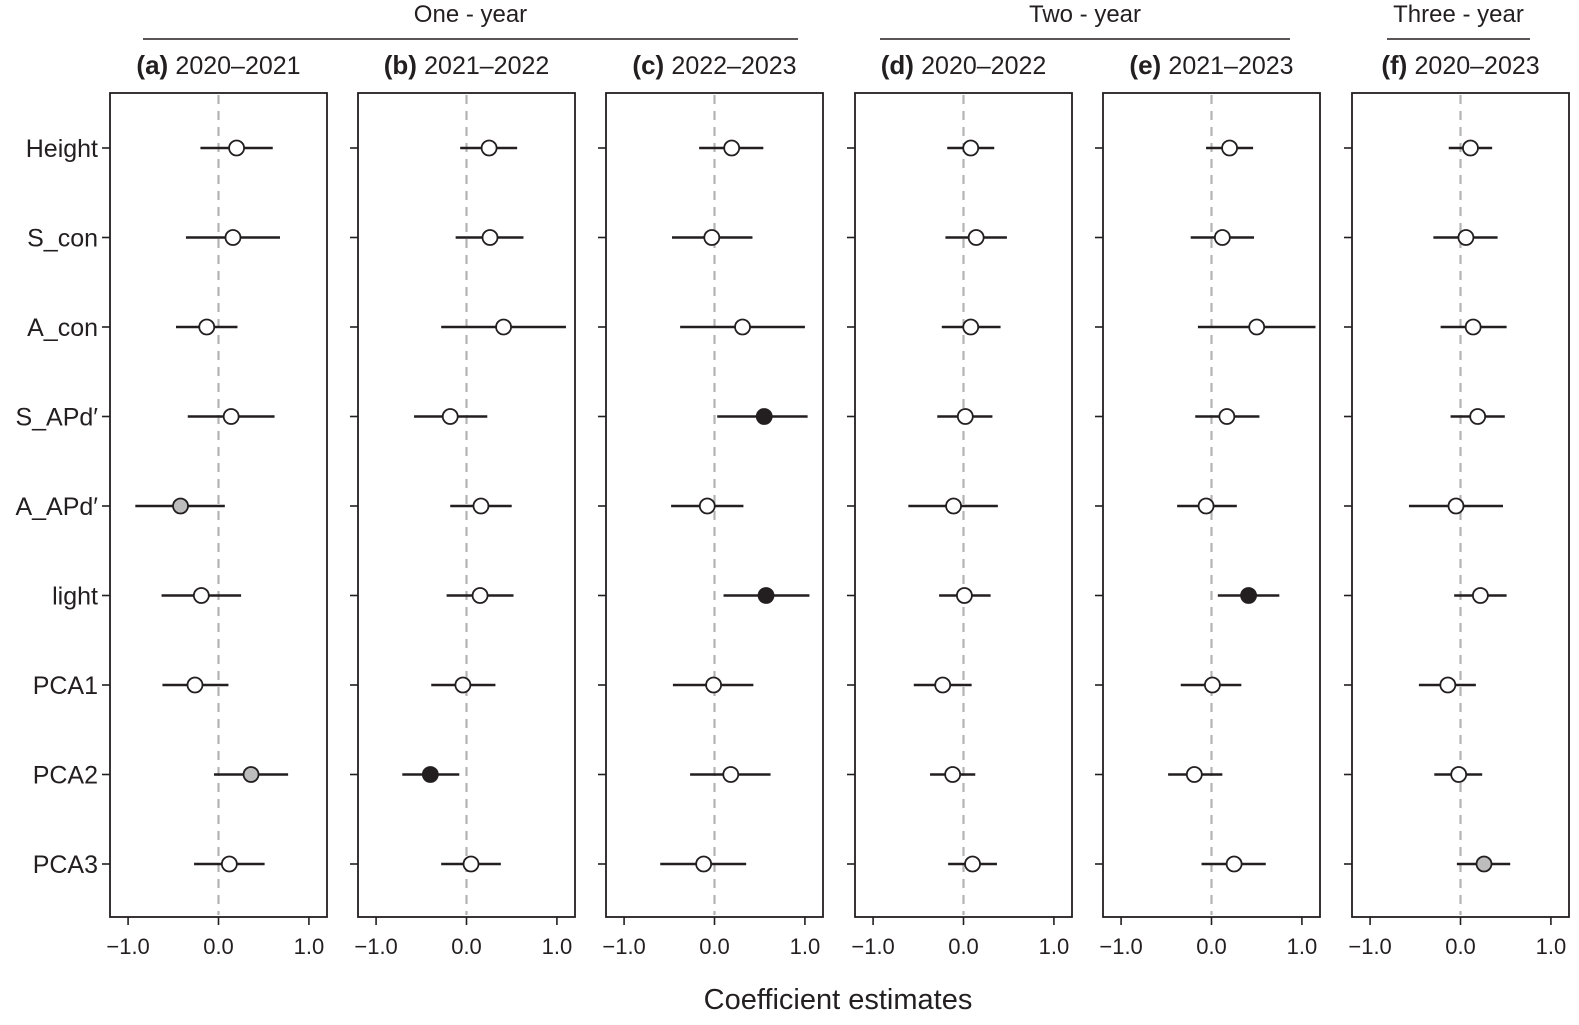  I want to click on row-label: A_APd′, so click(56, 507).